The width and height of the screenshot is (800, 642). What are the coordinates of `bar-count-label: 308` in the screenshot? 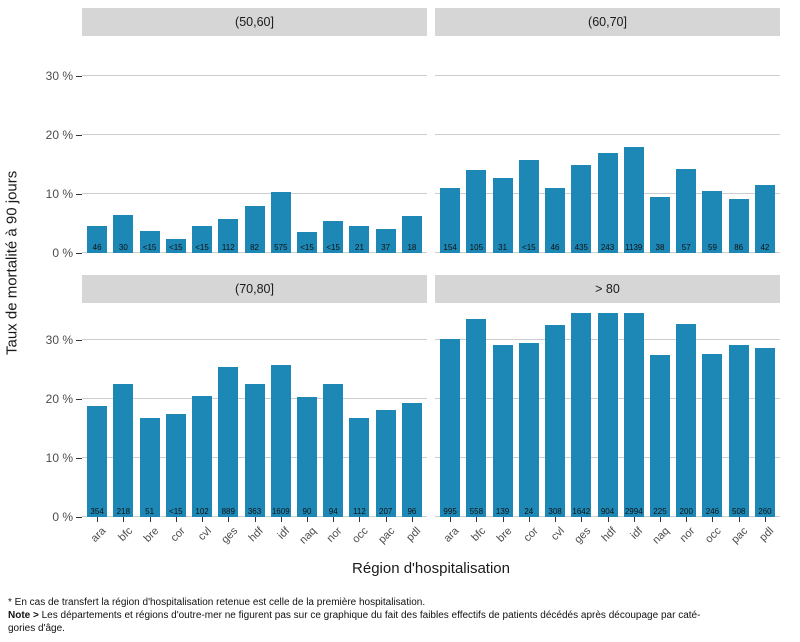 It's located at (555, 511).